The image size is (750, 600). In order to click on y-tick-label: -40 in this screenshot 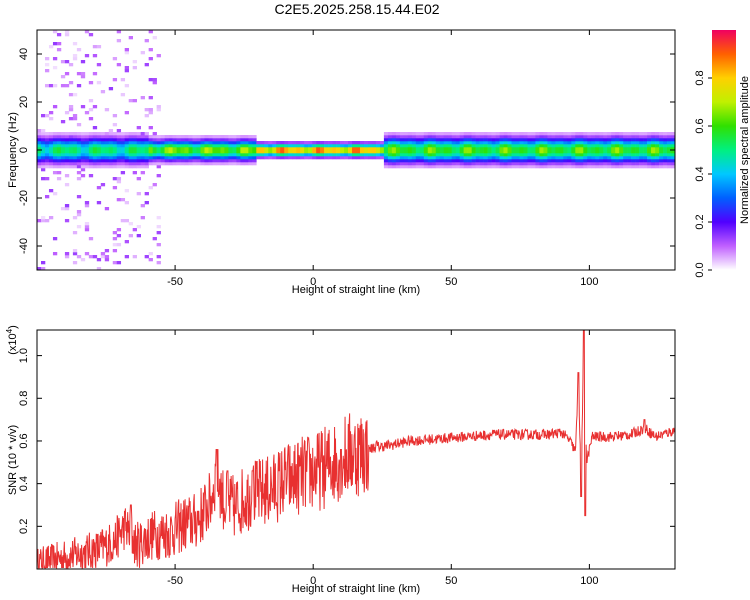, I will do `click(24, 246)`.